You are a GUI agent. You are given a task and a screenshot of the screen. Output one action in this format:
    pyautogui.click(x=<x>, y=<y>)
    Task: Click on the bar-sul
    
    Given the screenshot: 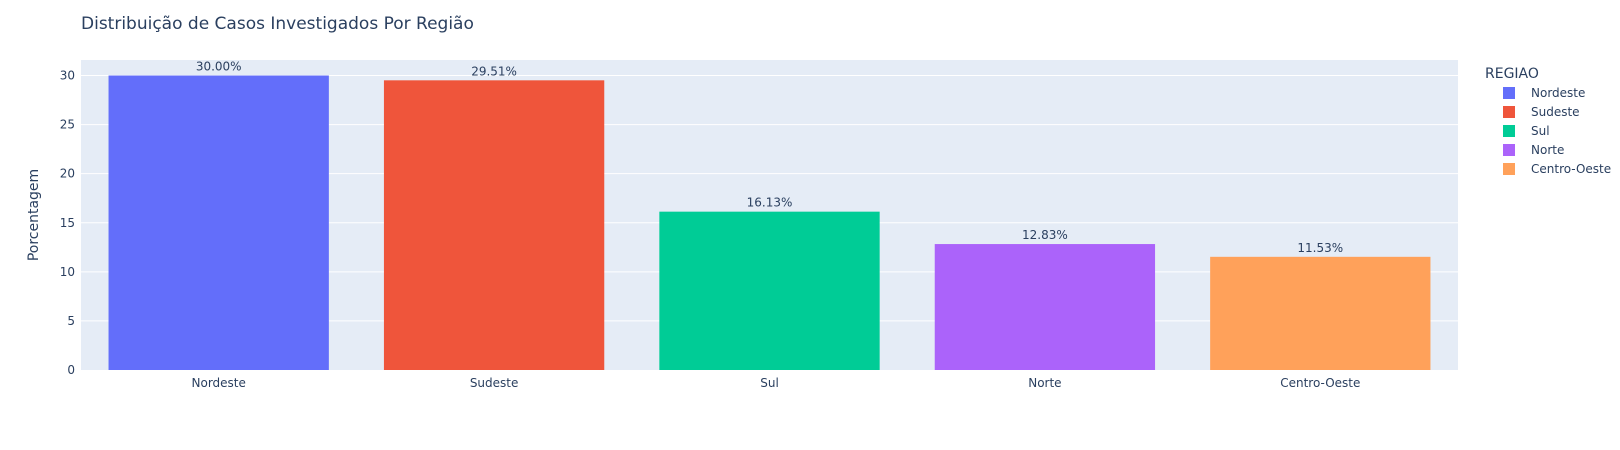 What is the action you would take?
    pyautogui.click(x=769, y=290)
    